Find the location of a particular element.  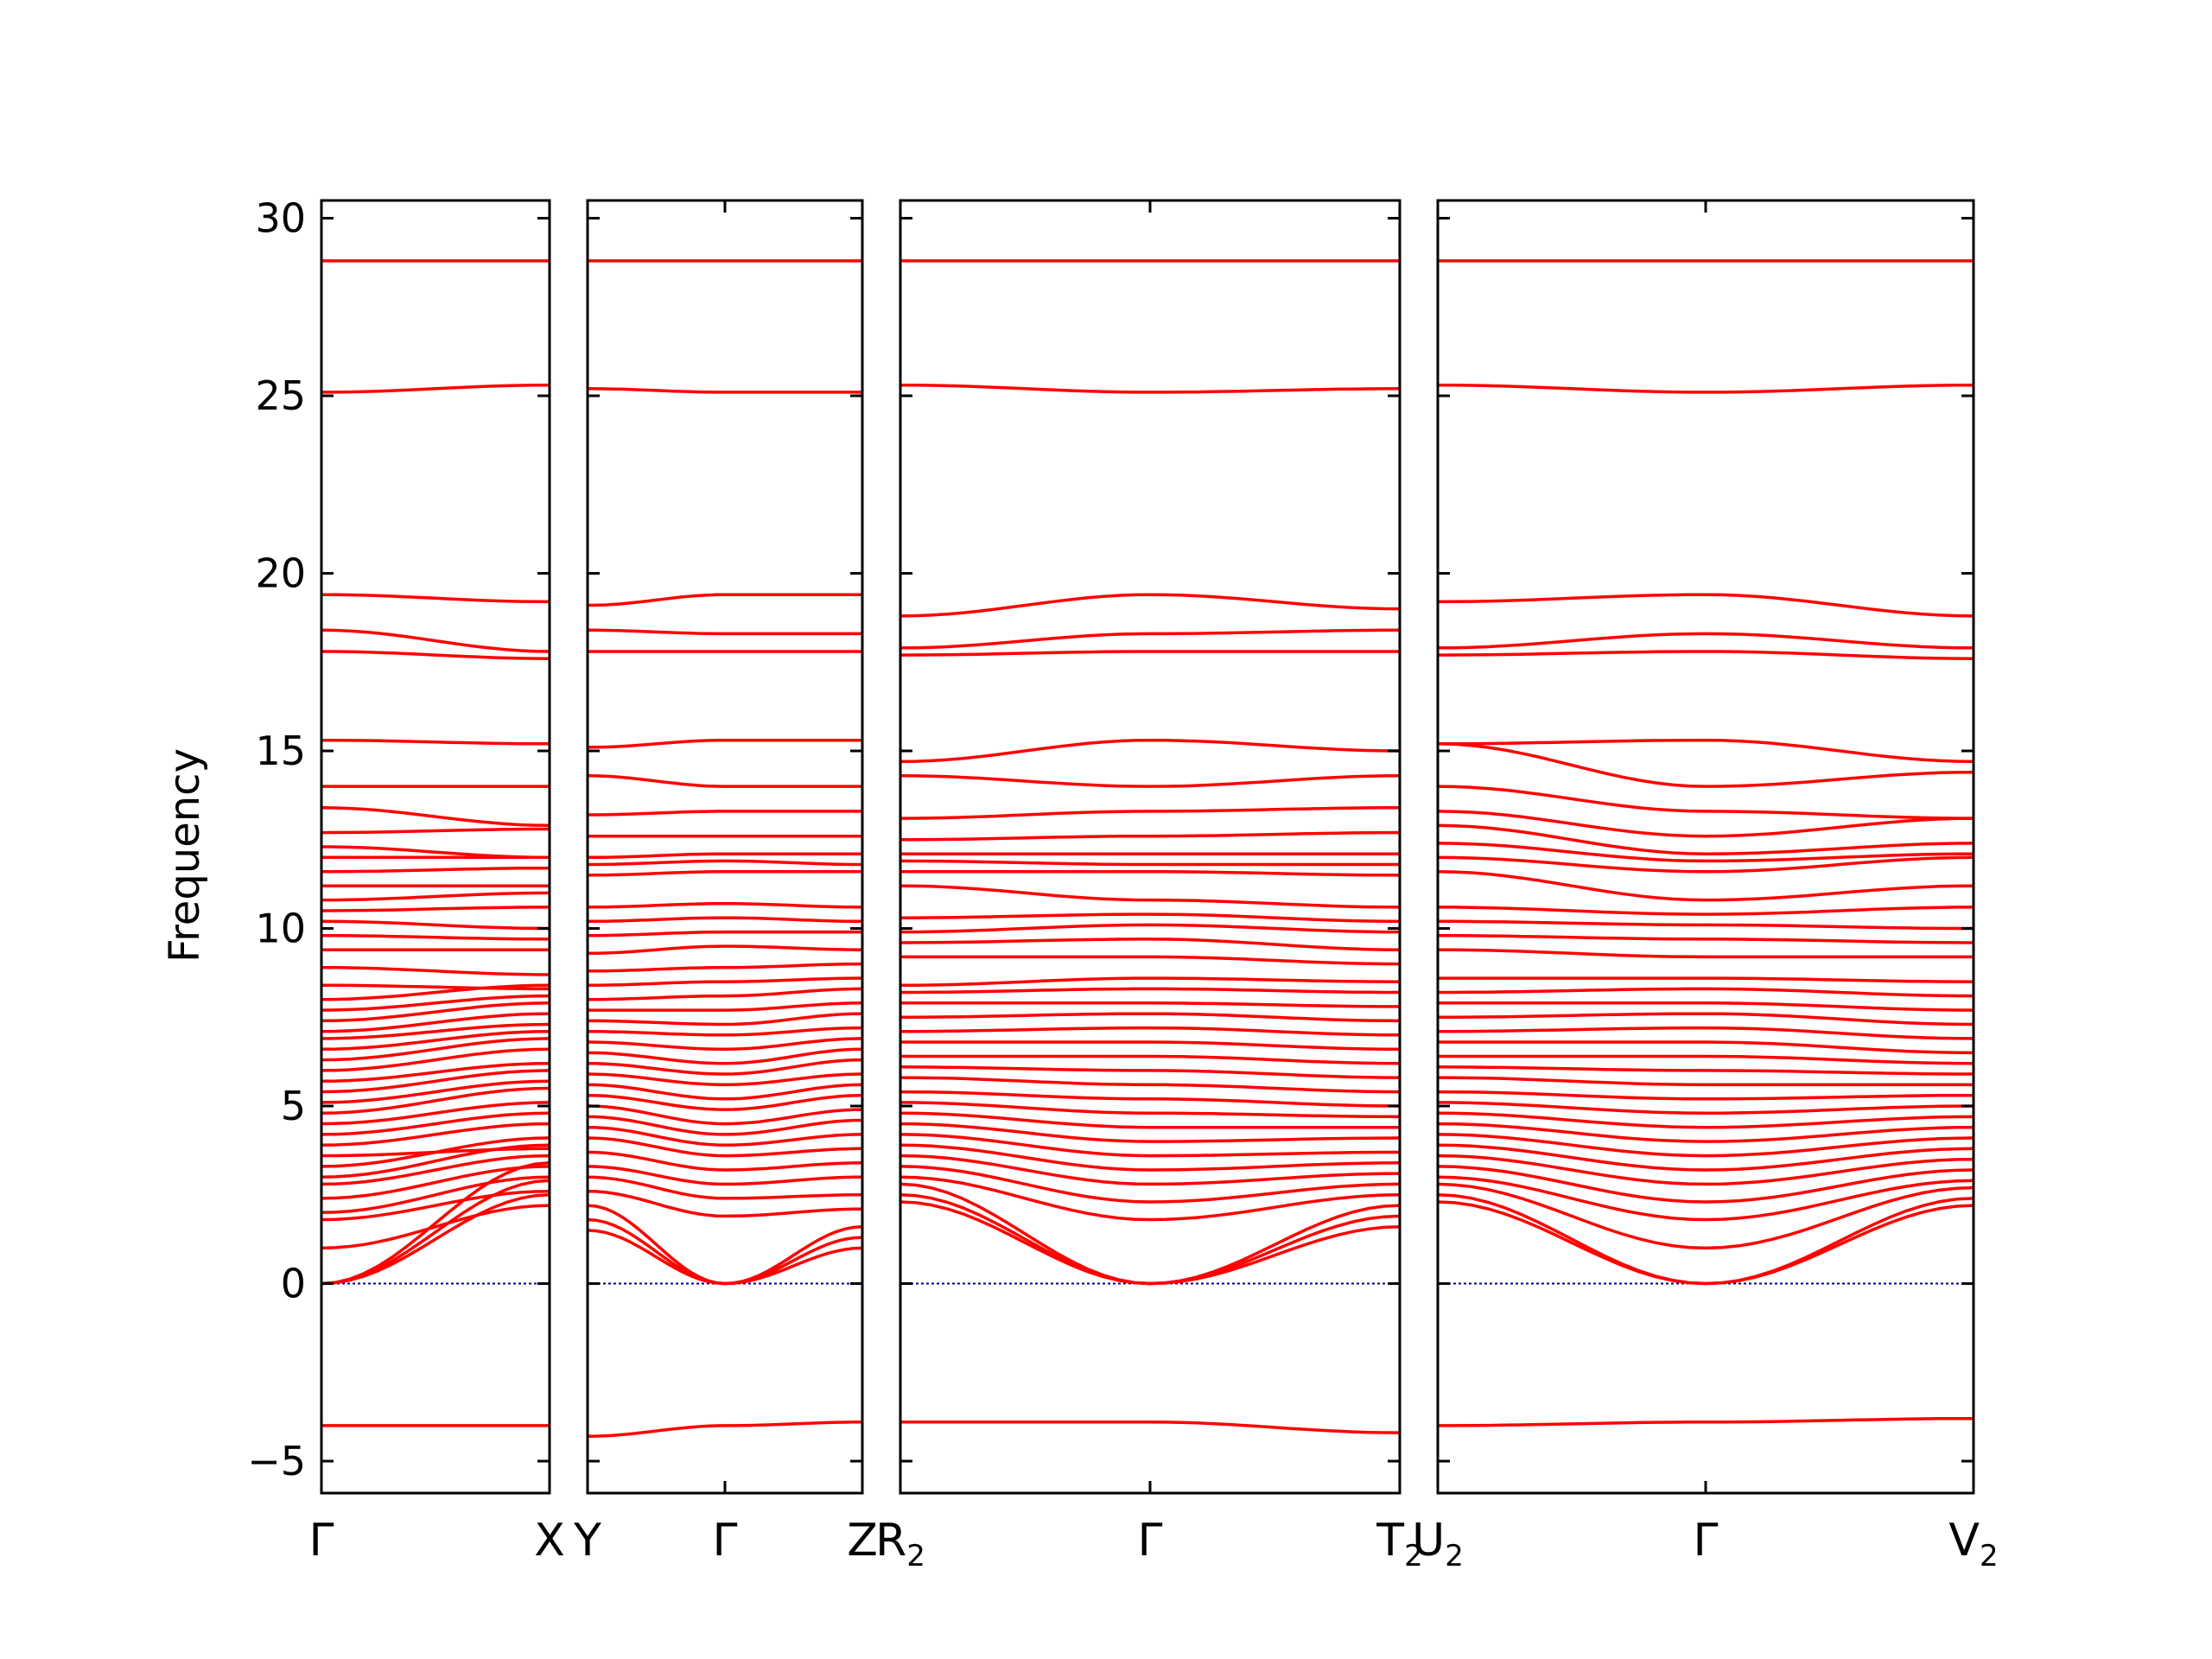

y-tick-label: 30 is located at coordinates (280, 218).